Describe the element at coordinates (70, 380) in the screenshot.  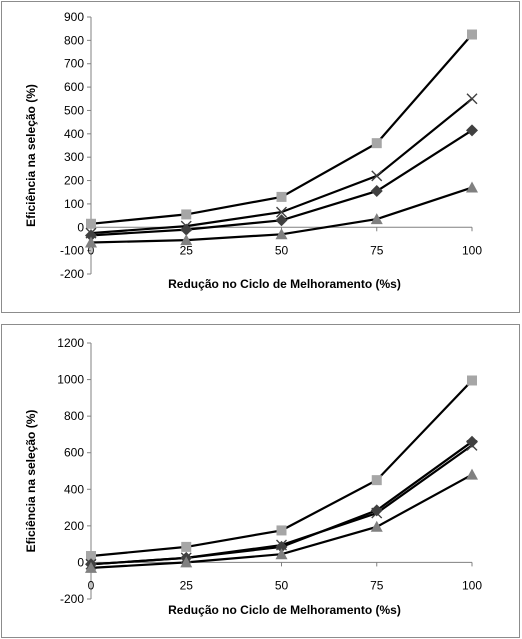
I see `y-tick-label: 1000` at that location.